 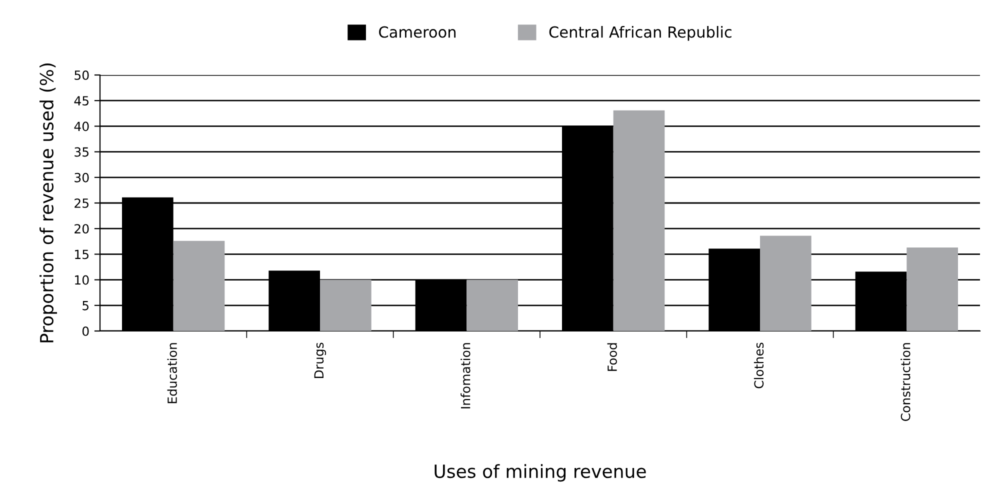 What do you see at coordinates (612, 357) in the screenshot?
I see `x-tick-label: Food` at bounding box center [612, 357].